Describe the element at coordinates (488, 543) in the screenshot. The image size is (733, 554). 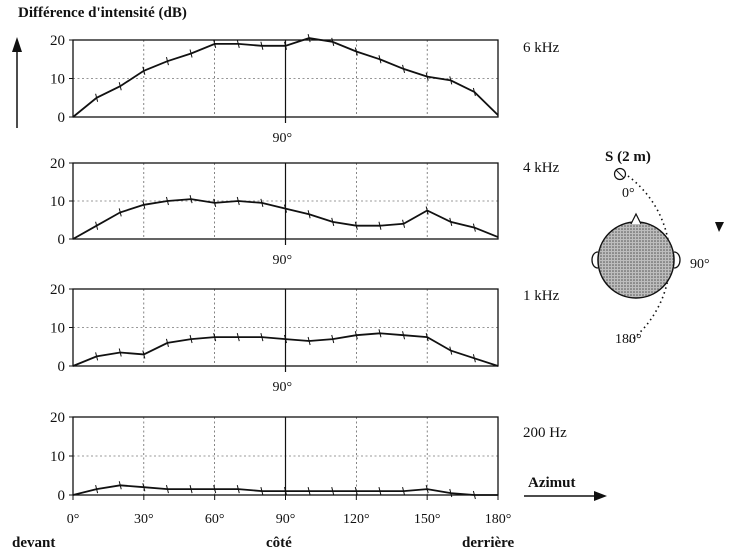
I see `label-back: derrière` at that location.